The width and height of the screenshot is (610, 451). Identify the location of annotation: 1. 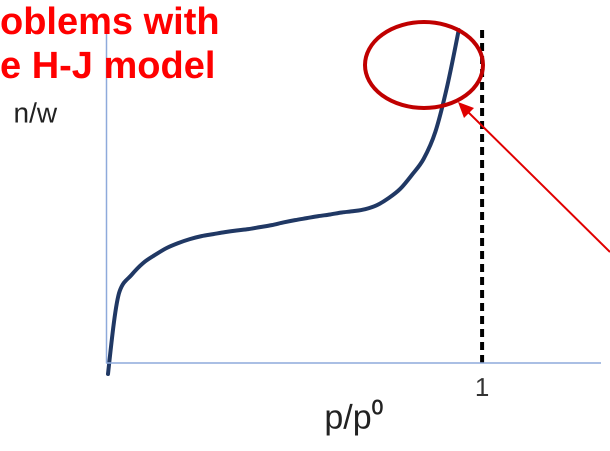
(482, 387).